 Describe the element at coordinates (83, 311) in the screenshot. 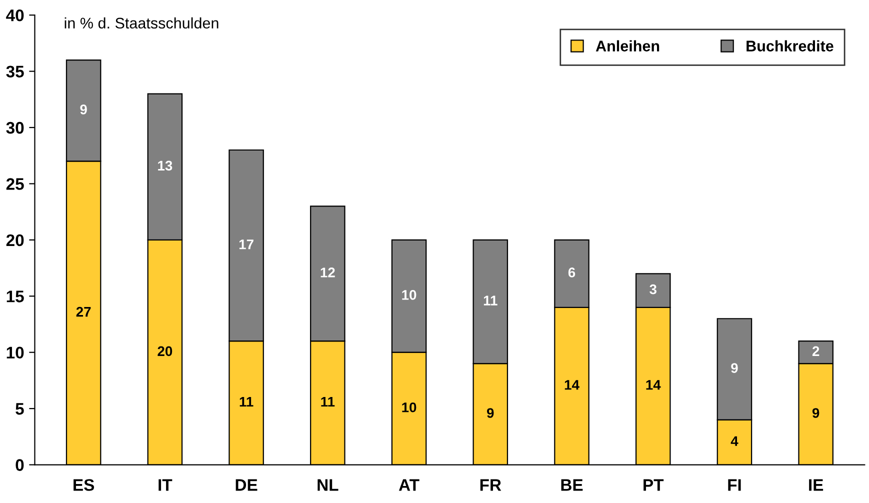

I see `data-label: 27` at that location.